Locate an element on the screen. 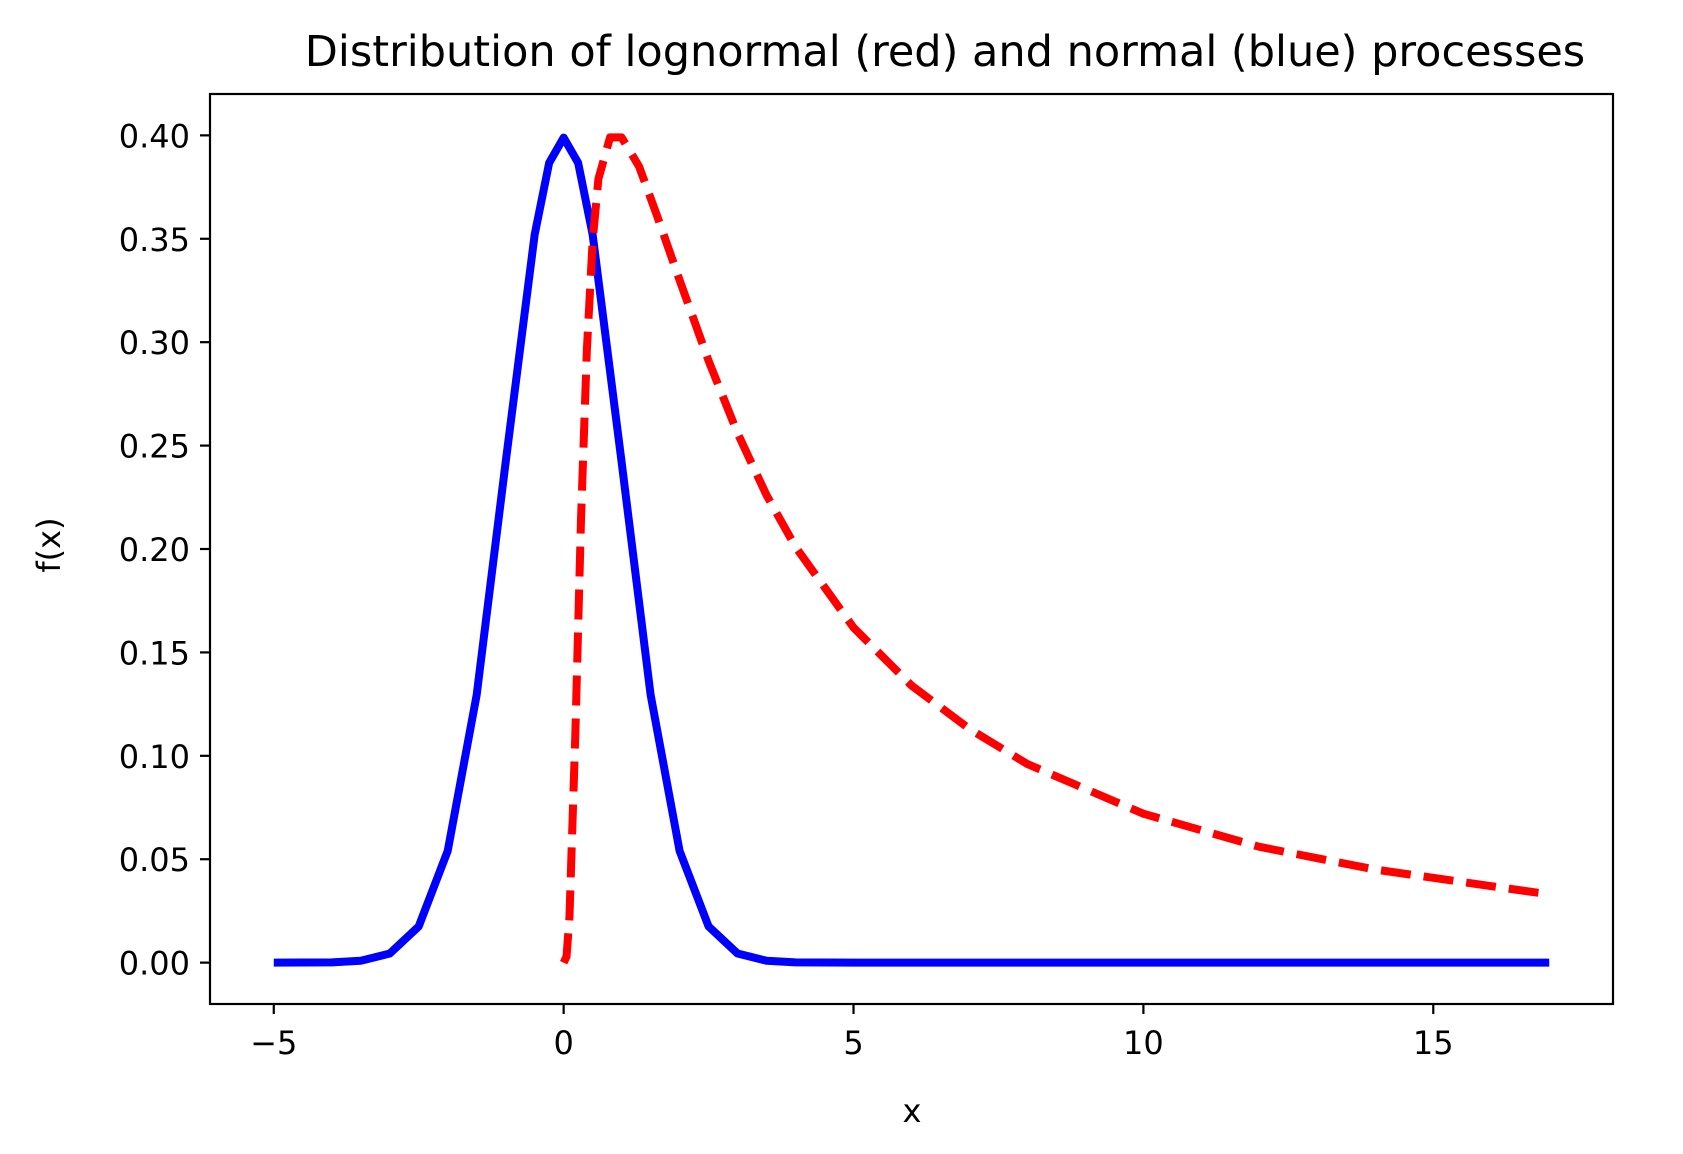 The width and height of the screenshot is (1683, 1154). y-tick-label: 0.30 is located at coordinates (154, 343).